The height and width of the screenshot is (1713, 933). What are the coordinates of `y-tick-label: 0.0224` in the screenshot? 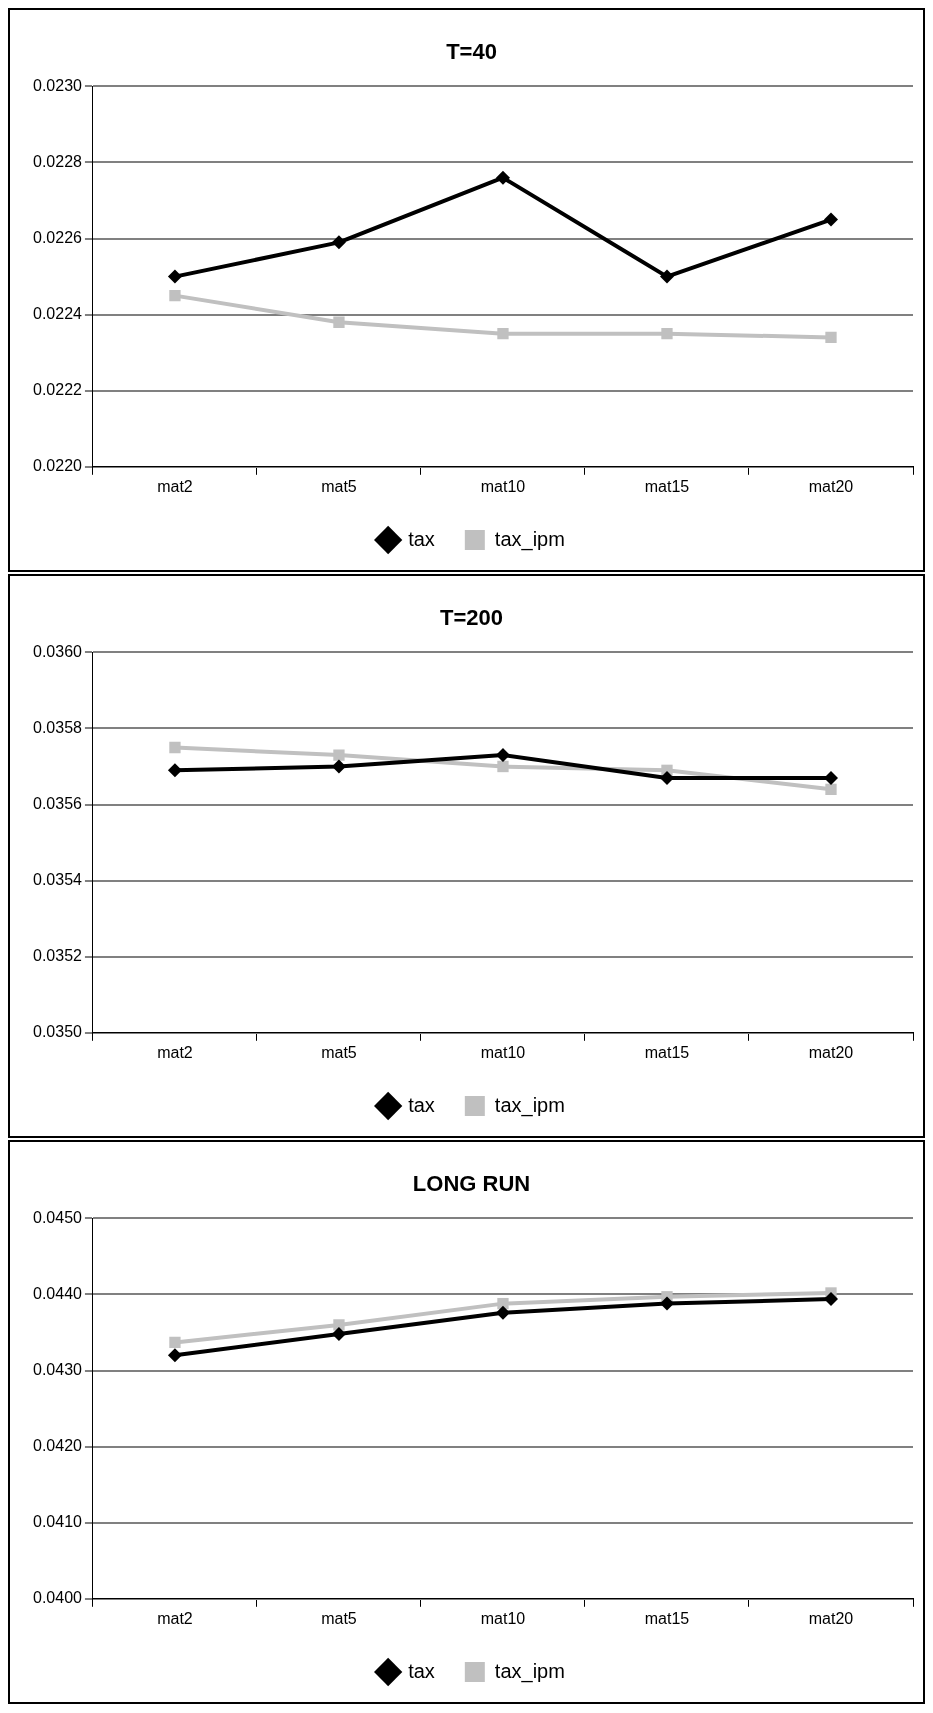 It's located at (58, 314).